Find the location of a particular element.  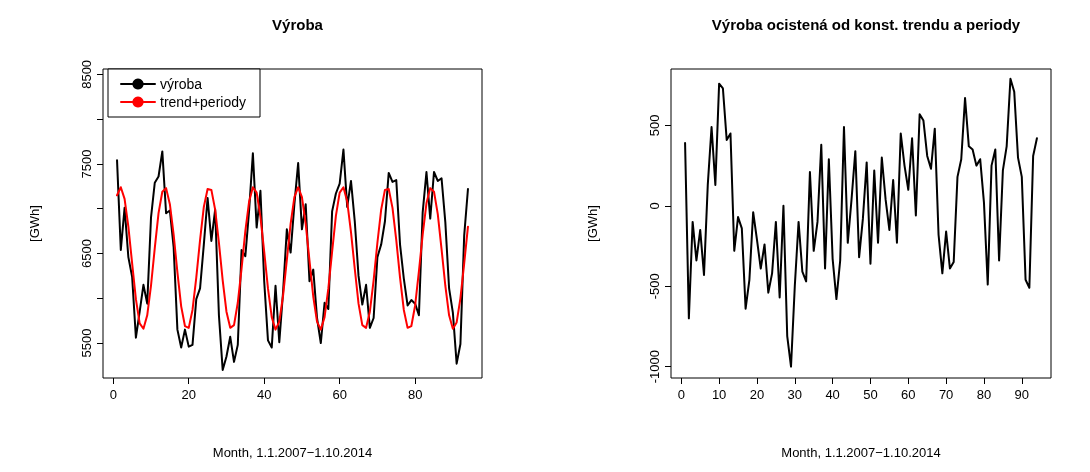

x-tick-label: 70 is located at coordinates (946, 394).